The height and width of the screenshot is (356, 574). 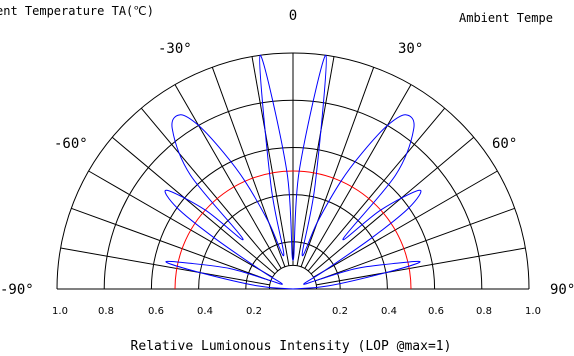 What do you see at coordinates (296, 311) in the screenshot?
I see `radial-tick-labels: 1.0 0.8 0.6 0.4 0.2 0.2 0.4 0.6 0.8 1.0` at bounding box center [296, 311].